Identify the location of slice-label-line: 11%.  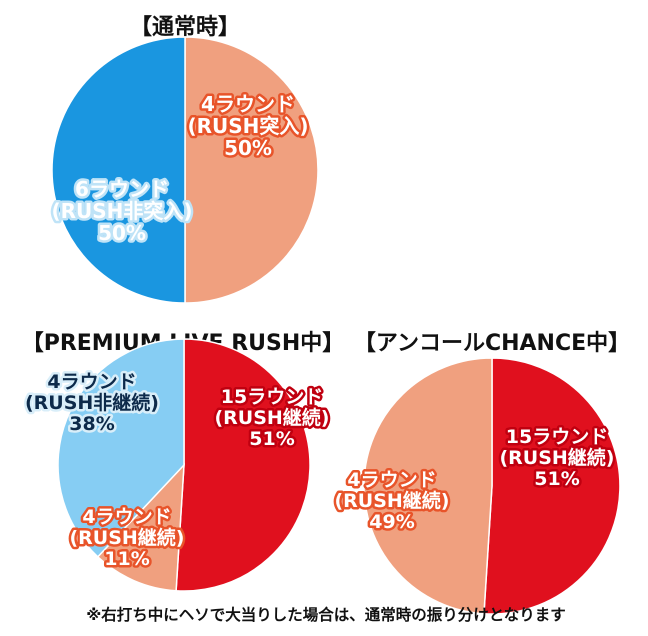
(126, 559).